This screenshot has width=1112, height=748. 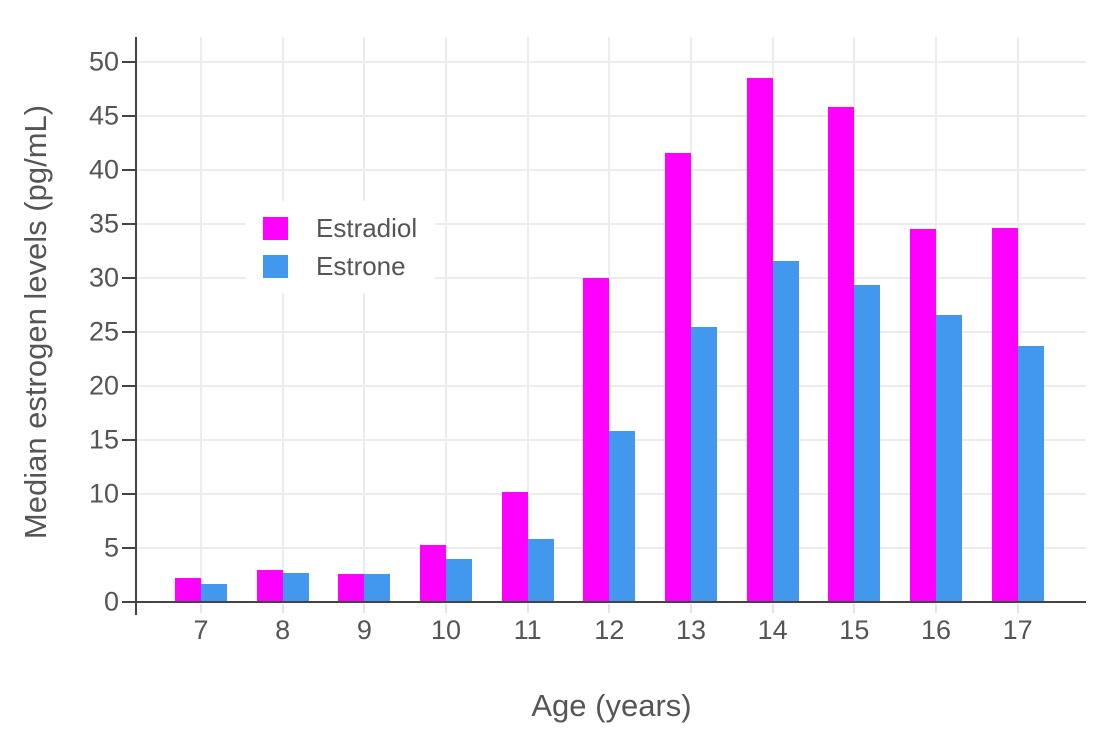 I want to click on x-tick-label: 10, so click(x=446, y=630).